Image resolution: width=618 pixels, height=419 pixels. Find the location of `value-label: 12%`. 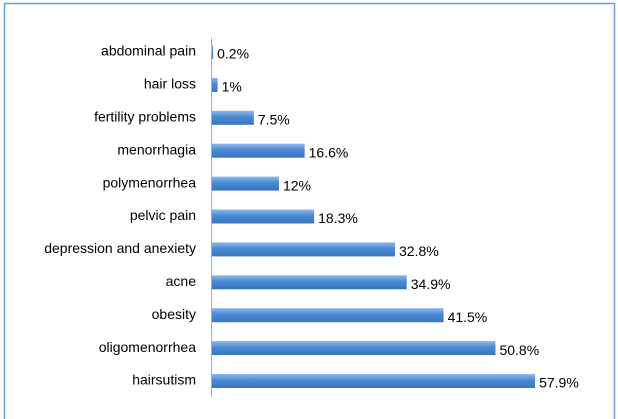

value-label: 12% is located at coordinates (297, 185).